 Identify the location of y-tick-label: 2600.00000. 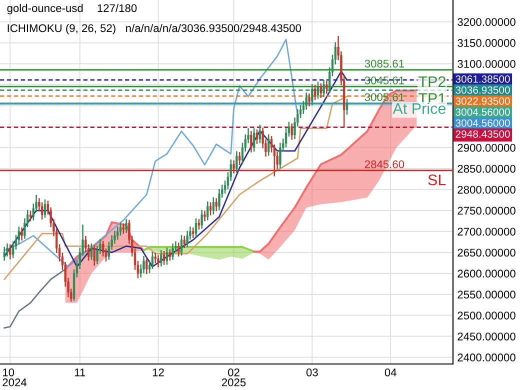
(487, 274).